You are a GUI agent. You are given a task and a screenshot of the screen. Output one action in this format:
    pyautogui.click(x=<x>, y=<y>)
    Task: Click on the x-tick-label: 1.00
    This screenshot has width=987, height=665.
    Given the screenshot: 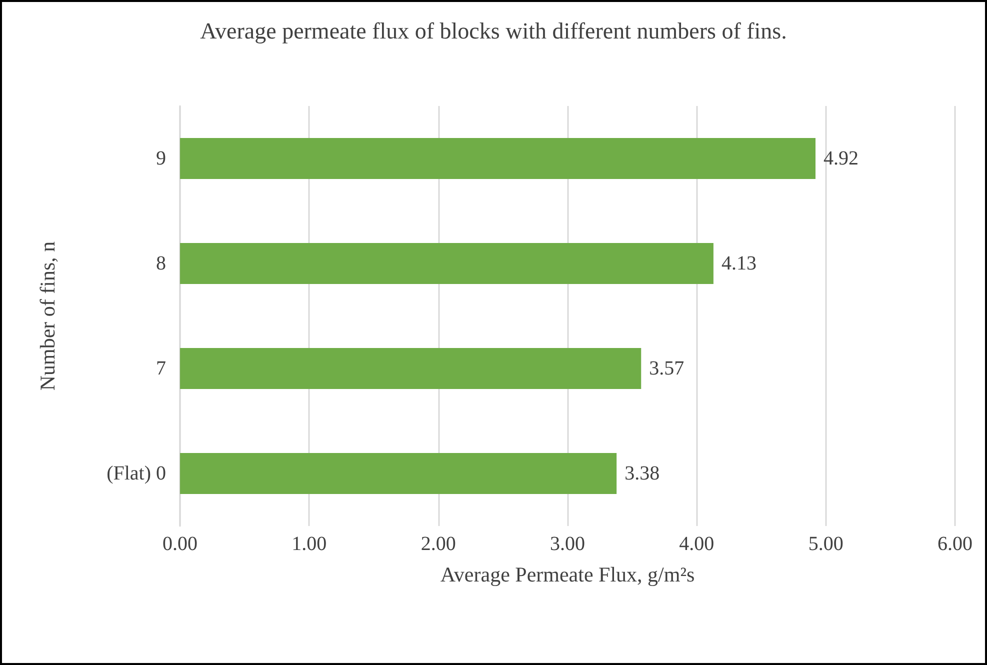 What is the action you would take?
    pyautogui.click(x=309, y=544)
    